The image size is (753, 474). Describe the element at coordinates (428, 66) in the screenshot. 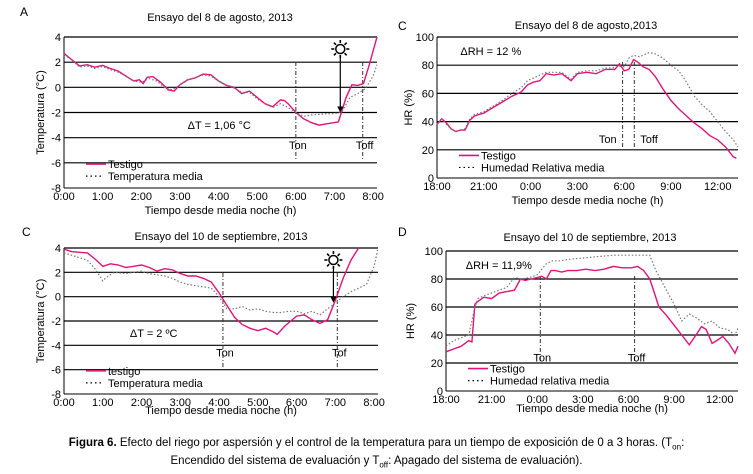

I see `panel-c1-ytick-label: 80` at that location.